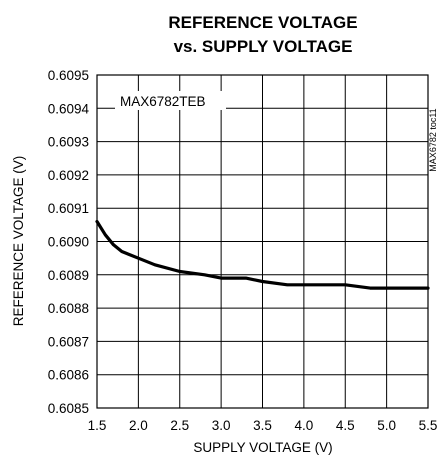 The width and height of the screenshot is (438, 460). What do you see at coordinates (138, 425) in the screenshot?
I see `x-tick-label: 2.0` at bounding box center [138, 425].